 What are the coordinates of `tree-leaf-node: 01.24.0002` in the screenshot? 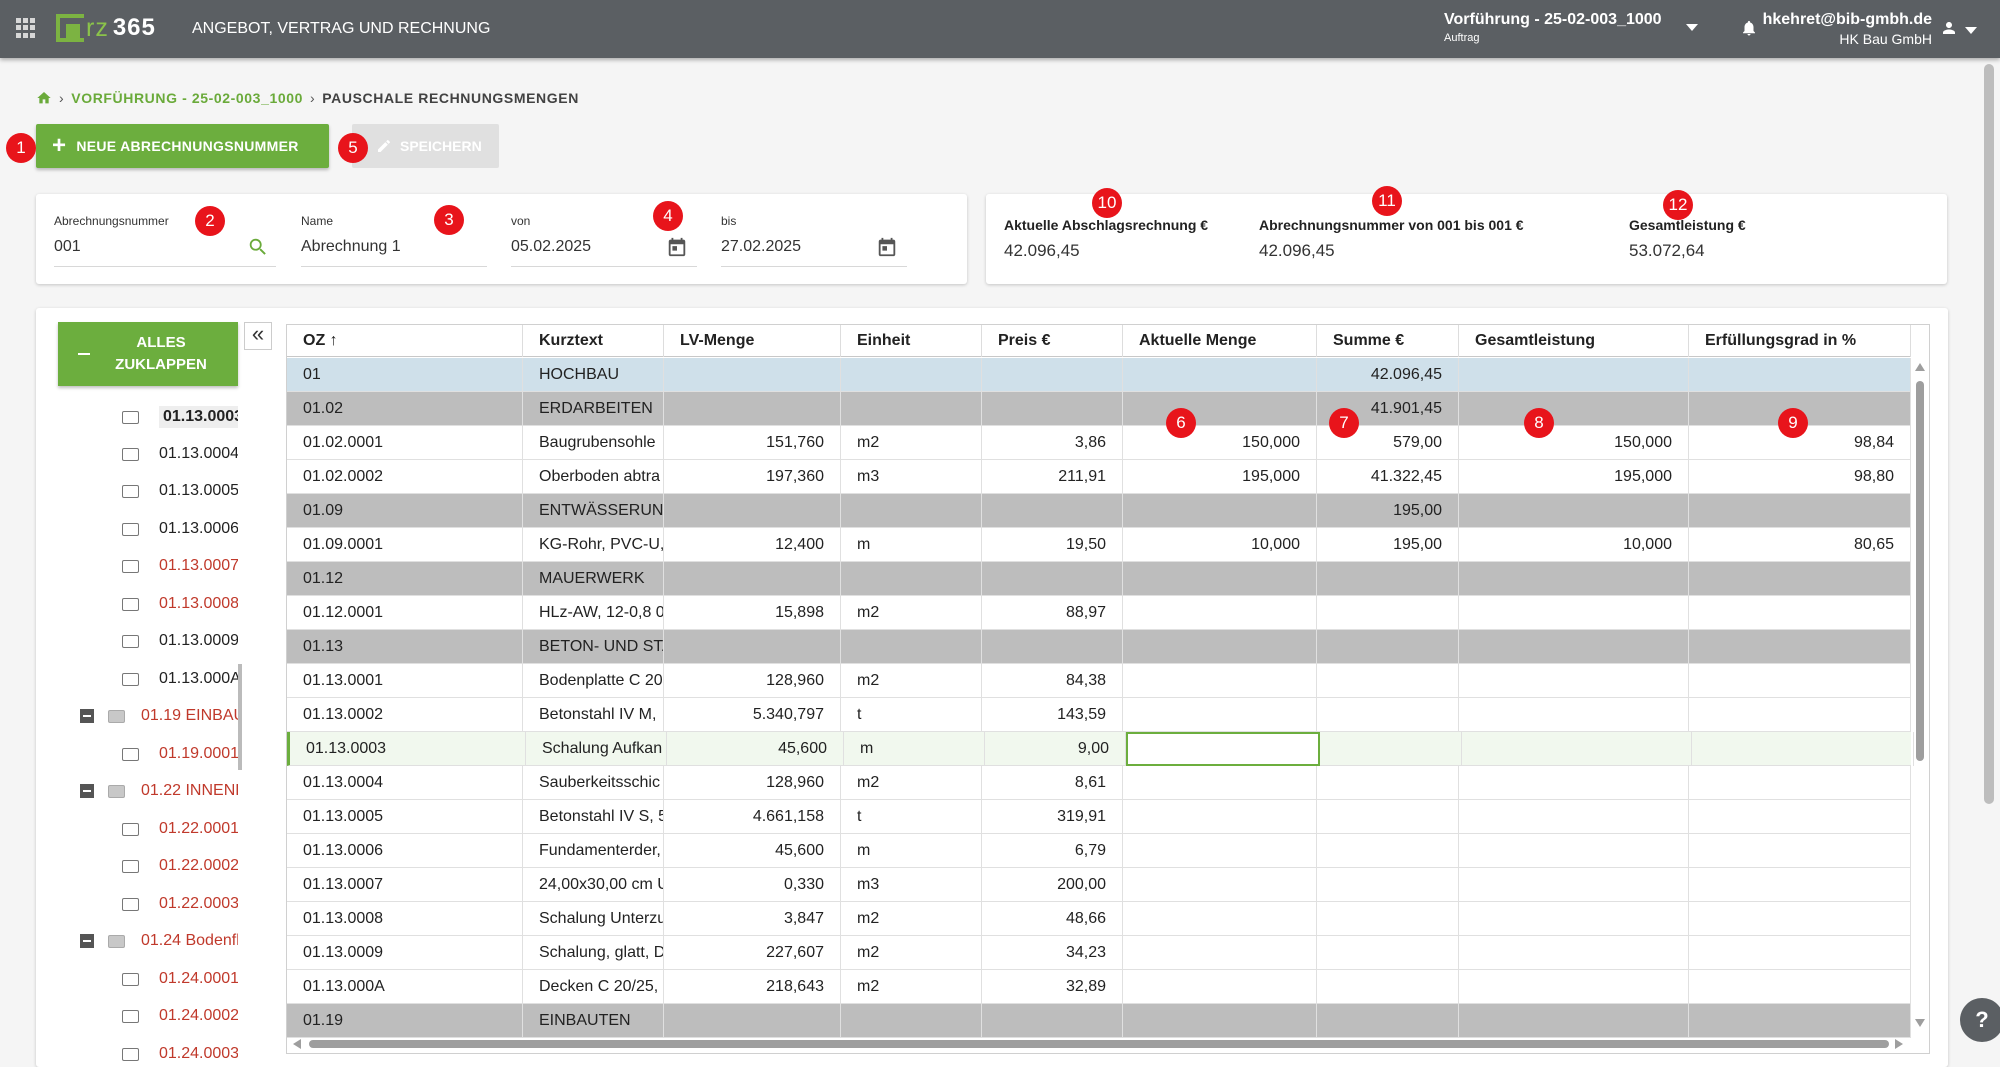 It's located at (180, 1016).